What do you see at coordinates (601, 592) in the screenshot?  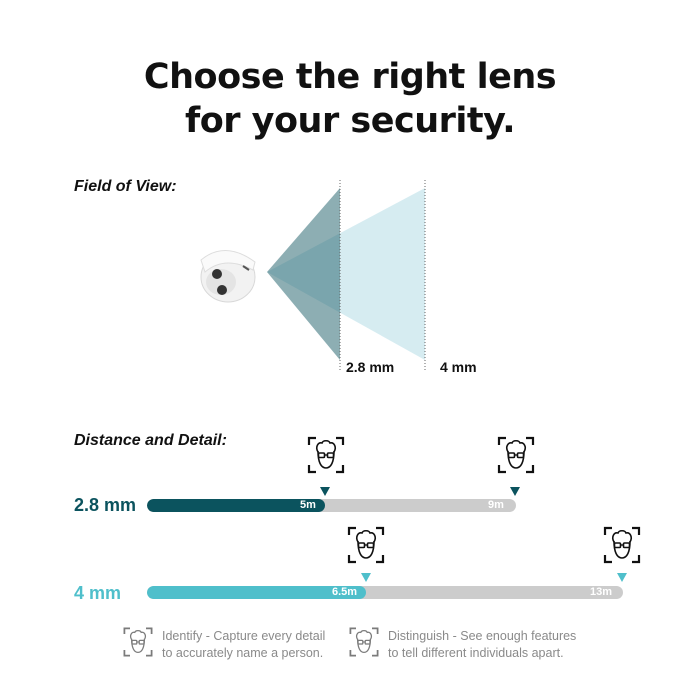 I see `distinguish-distance: 13m` at bounding box center [601, 592].